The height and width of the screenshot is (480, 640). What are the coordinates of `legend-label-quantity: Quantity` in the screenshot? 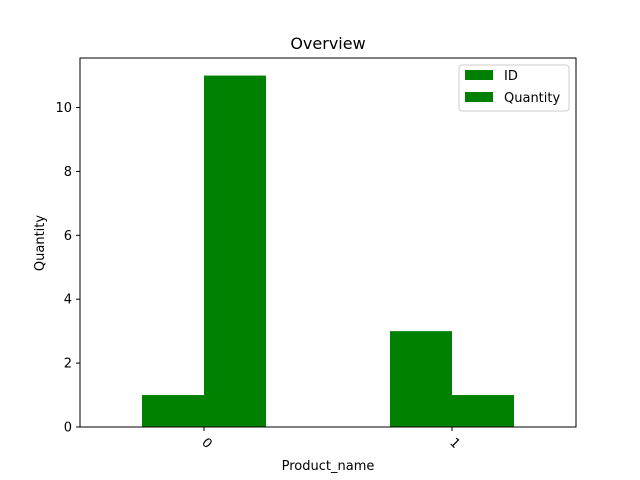 It's located at (532, 98).